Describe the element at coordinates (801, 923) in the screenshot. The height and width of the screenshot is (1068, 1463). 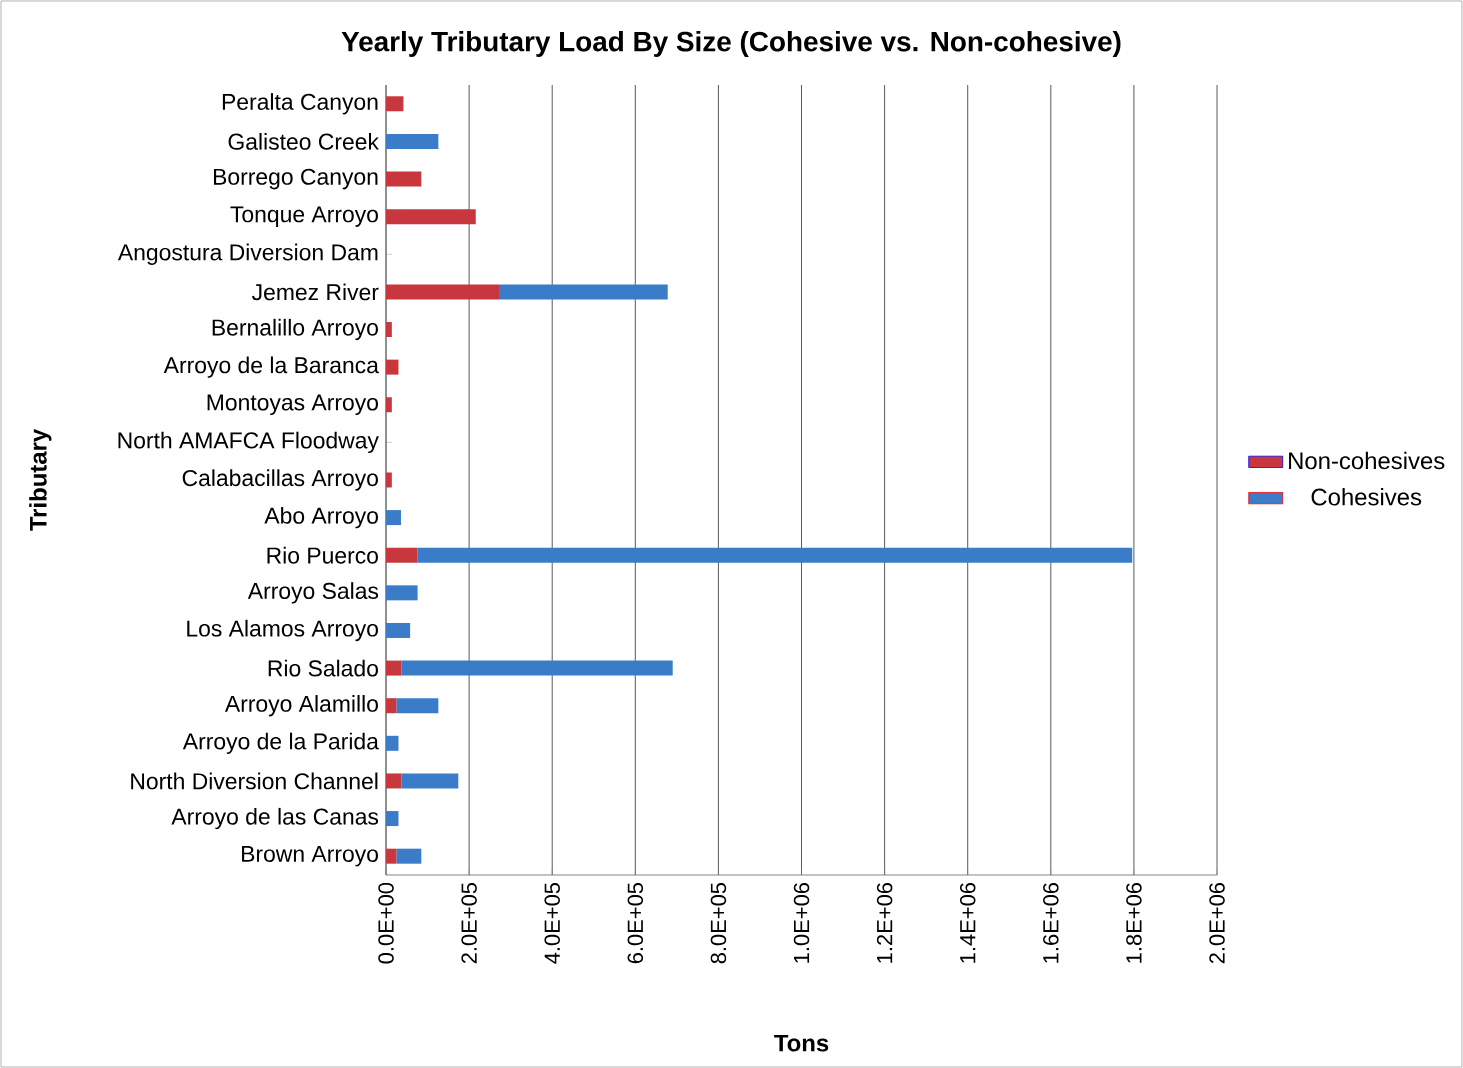
I see `x-tick-label: 1.0E+06` at that location.